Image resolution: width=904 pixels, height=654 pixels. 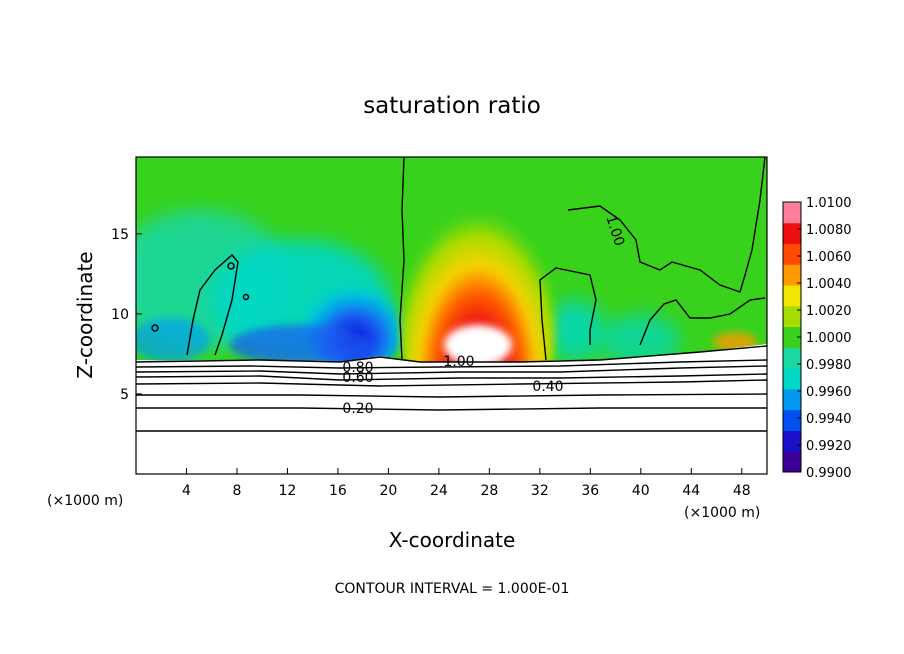 What do you see at coordinates (489, 491) in the screenshot?
I see `x-tick-label: 28` at bounding box center [489, 491].